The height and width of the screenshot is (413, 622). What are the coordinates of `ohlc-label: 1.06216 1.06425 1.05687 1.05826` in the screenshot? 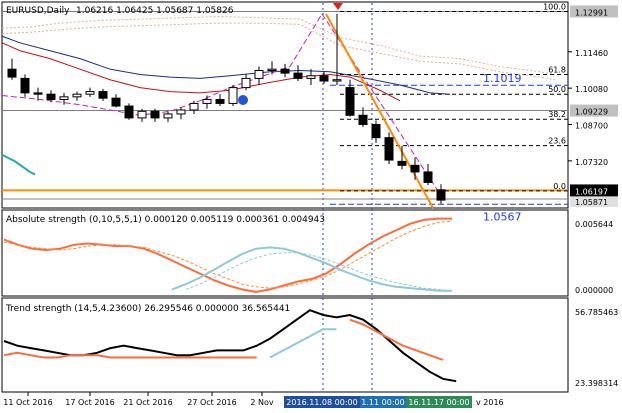 It's located at (155, 11).